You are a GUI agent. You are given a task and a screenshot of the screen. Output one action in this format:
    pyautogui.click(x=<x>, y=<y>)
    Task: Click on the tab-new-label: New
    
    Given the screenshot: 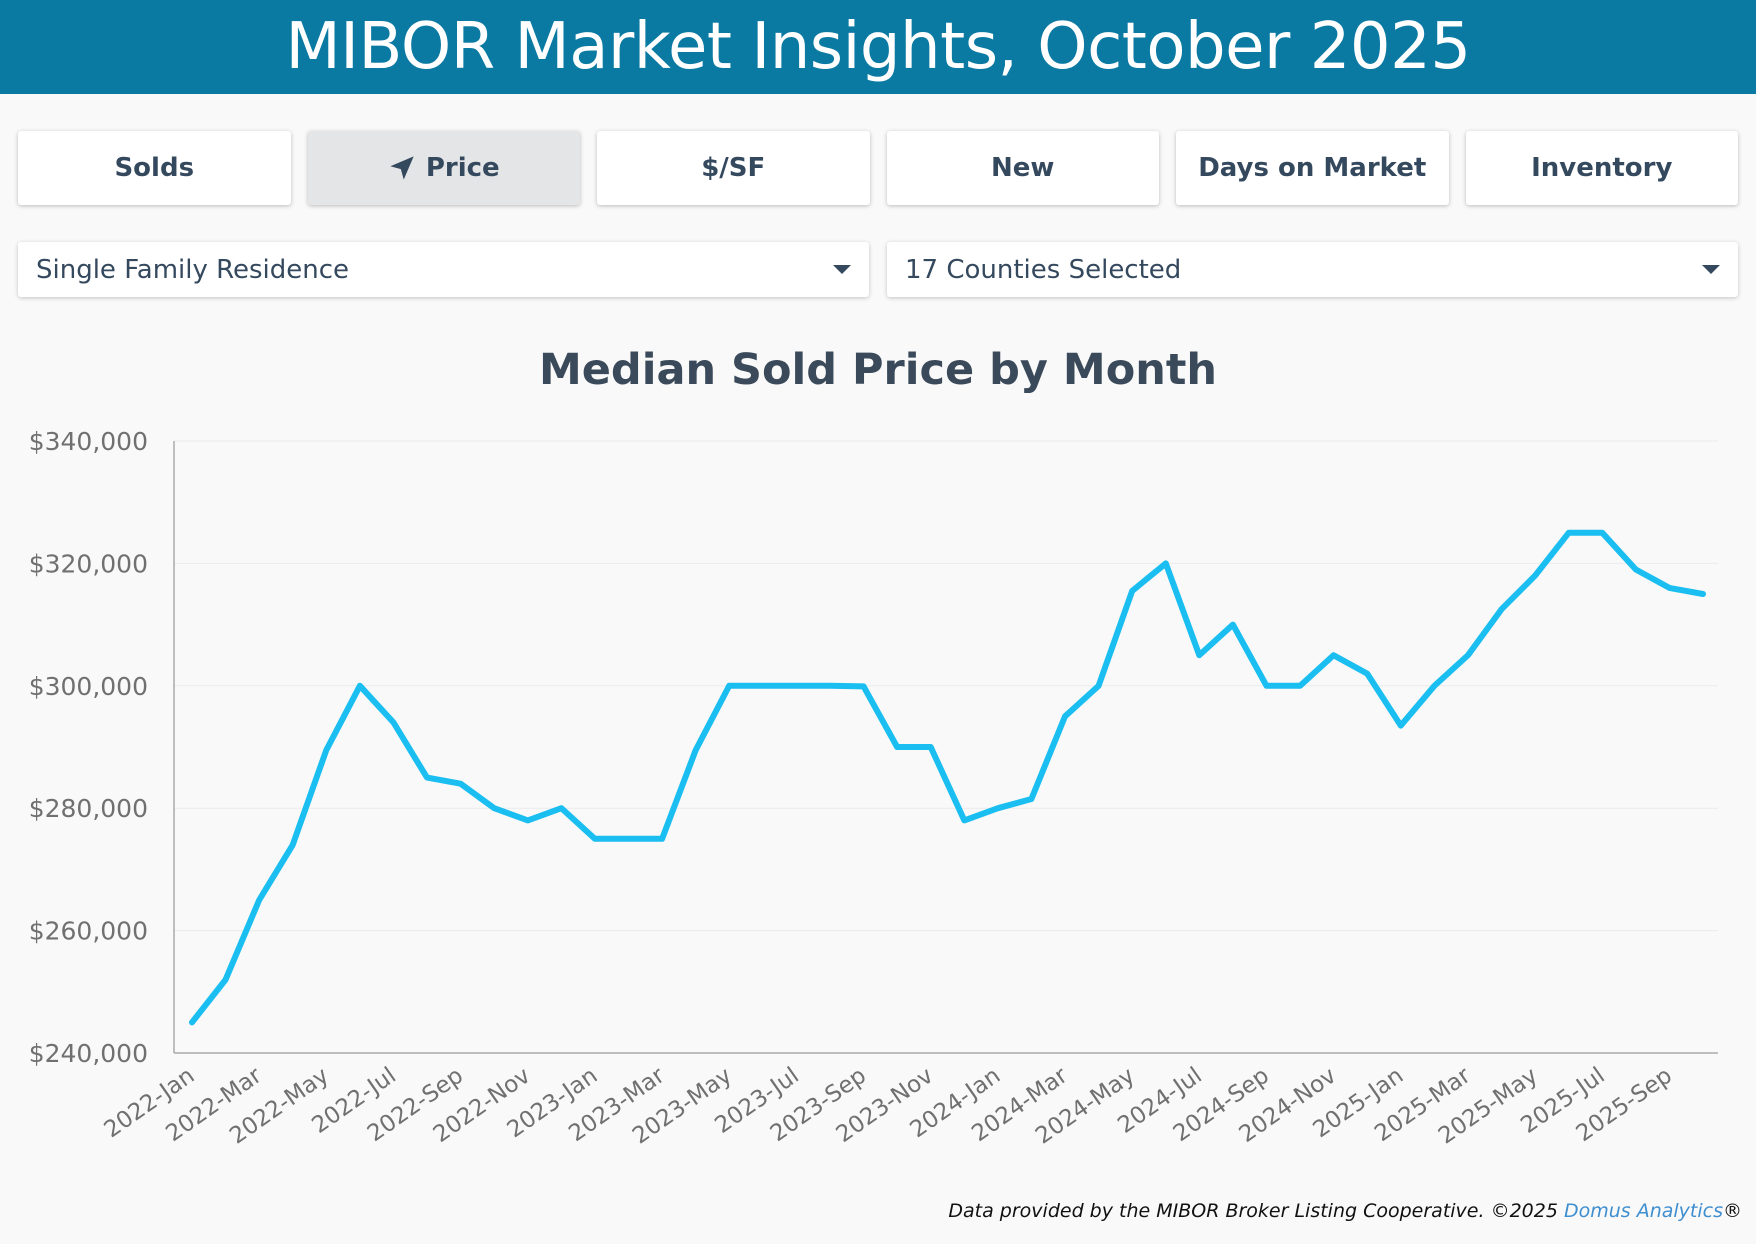 What is the action you would take?
    pyautogui.click(x=1023, y=168)
    